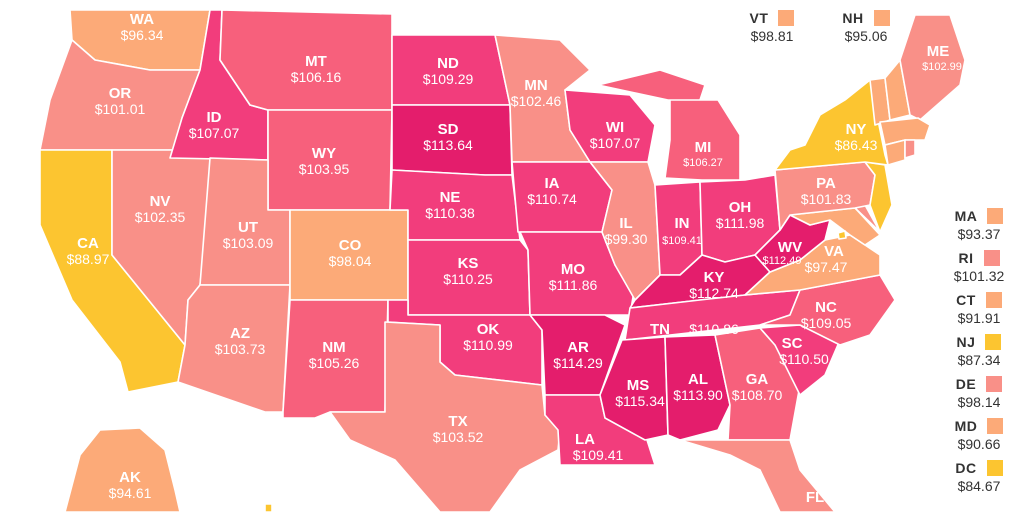  What do you see at coordinates (160, 217) in the screenshot?
I see `label-NV-value: $102.35` at bounding box center [160, 217].